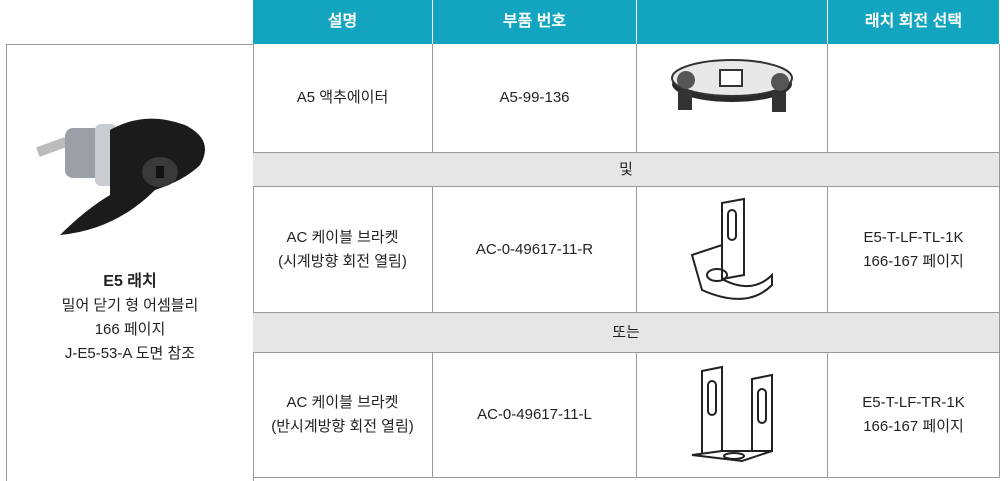  Describe the element at coordinates (130, 281) in the screenshot. I see `latch-title: E5 래치` at that location.